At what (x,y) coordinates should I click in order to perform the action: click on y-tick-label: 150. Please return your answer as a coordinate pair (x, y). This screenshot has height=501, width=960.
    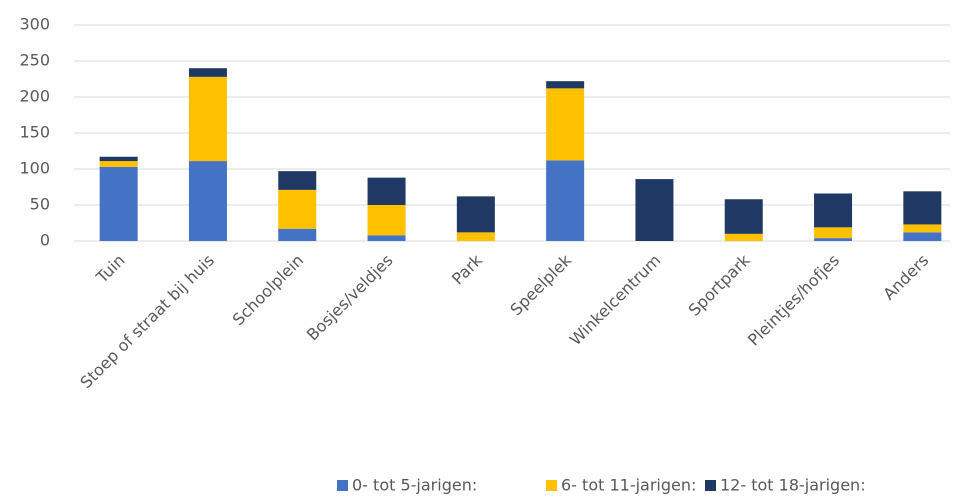
    Looking at the image, I should click on (34, 132).